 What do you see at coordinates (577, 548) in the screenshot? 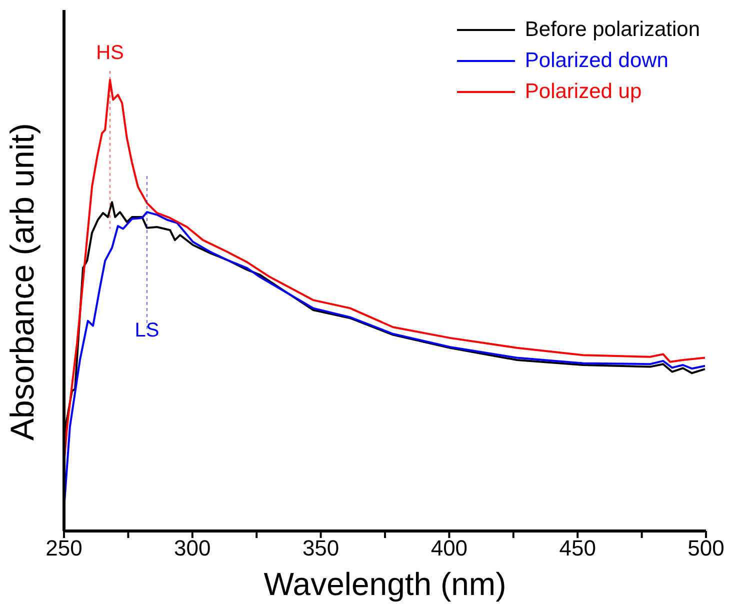
I see `x-tick-label: 450` at bounding box center [577, 548].